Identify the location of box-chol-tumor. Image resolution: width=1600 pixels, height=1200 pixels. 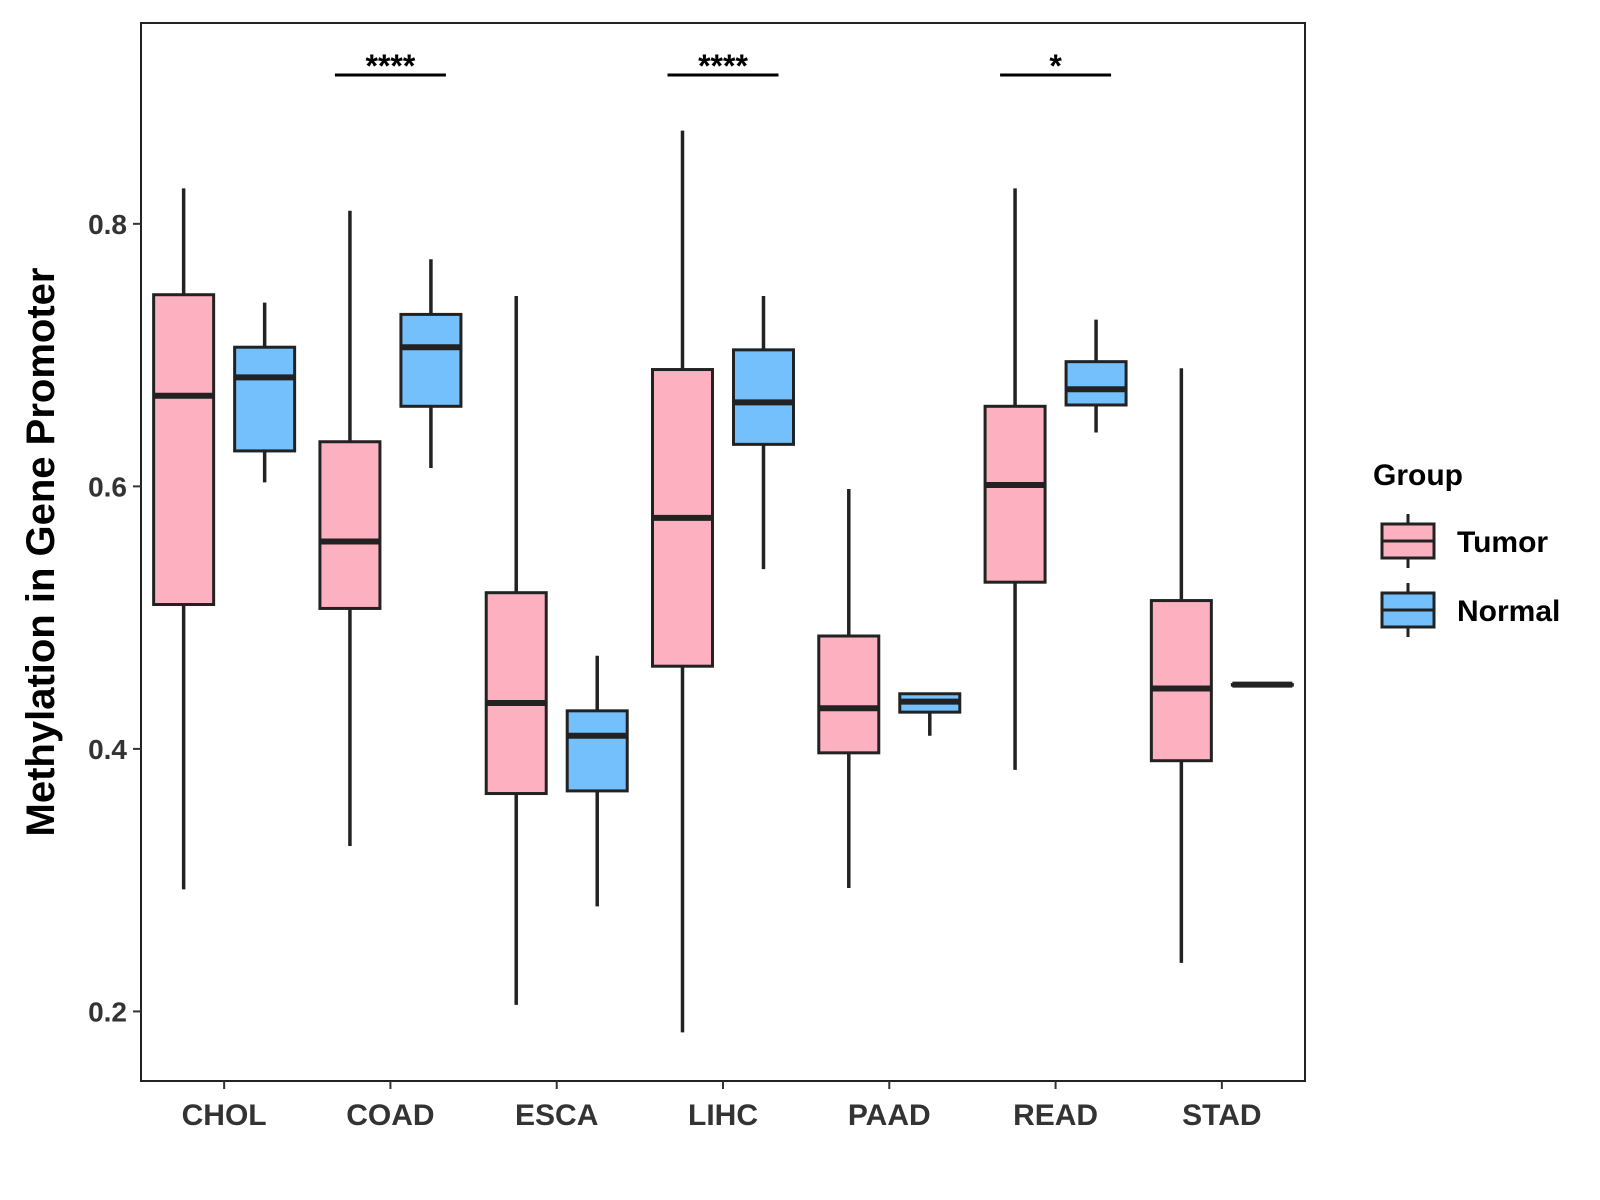
(184, 539).